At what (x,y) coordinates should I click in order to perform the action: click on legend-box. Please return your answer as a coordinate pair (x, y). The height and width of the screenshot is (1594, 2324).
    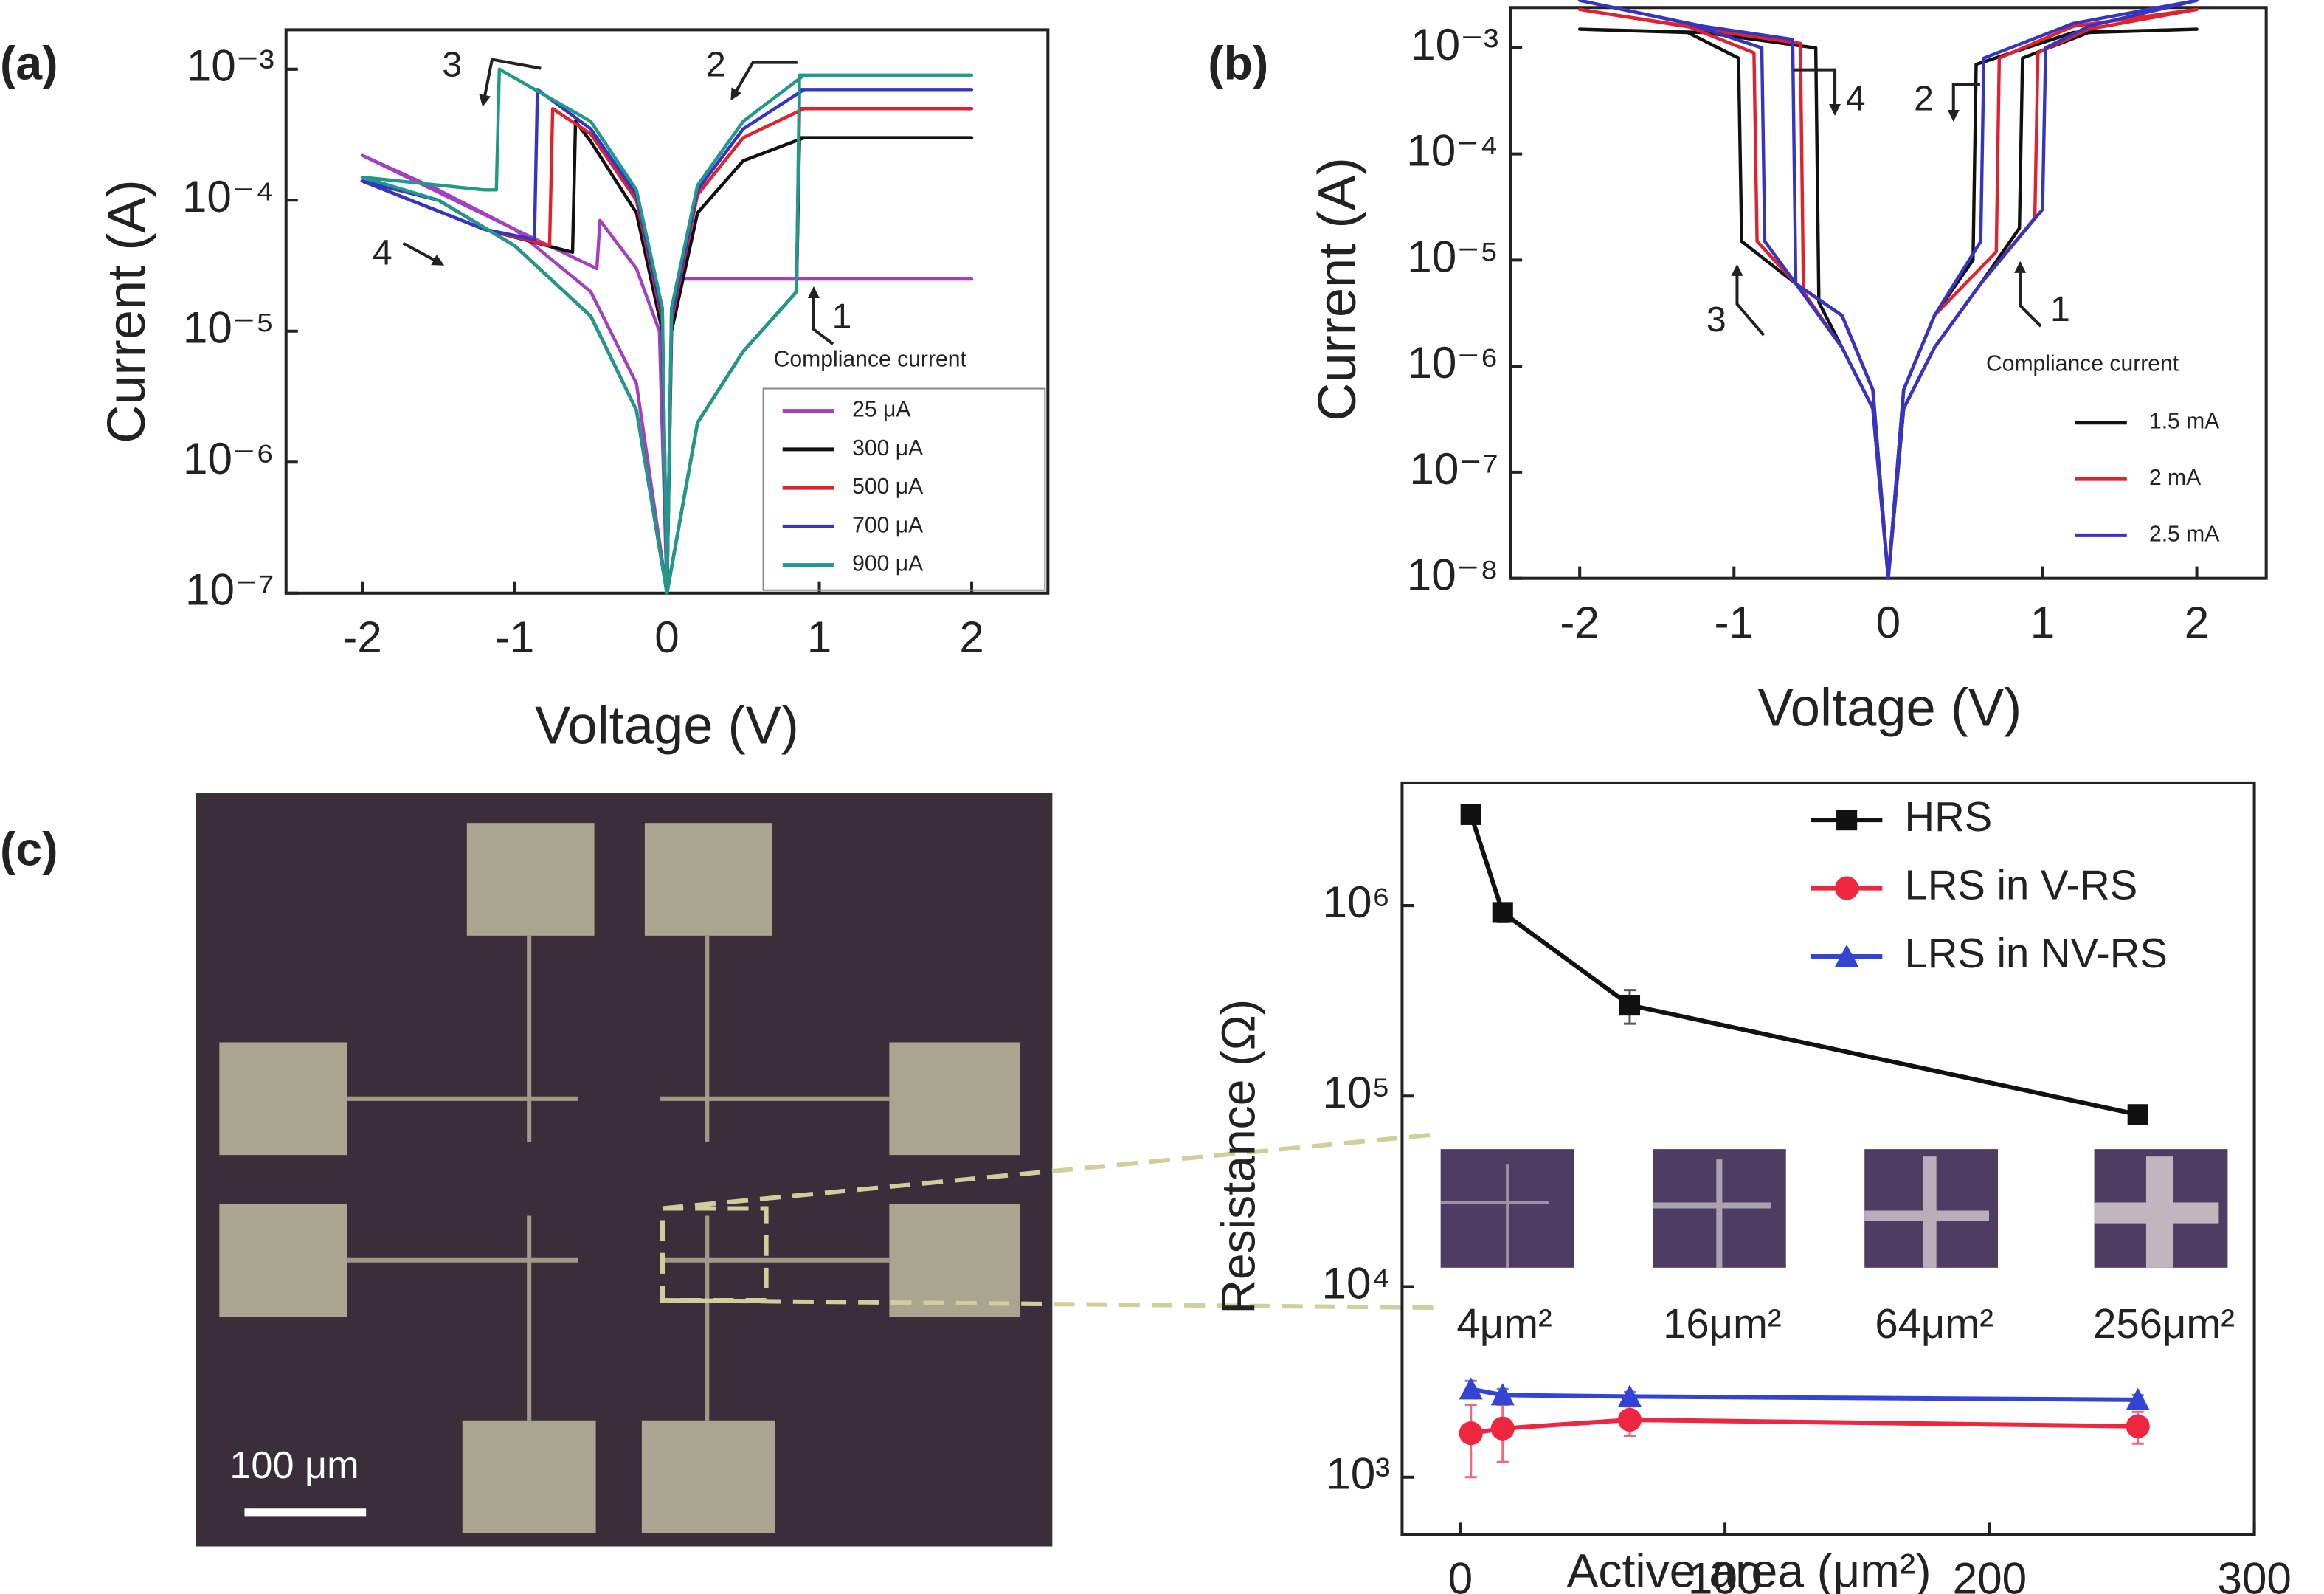
    Looking at the image, I should click on (904, 489).